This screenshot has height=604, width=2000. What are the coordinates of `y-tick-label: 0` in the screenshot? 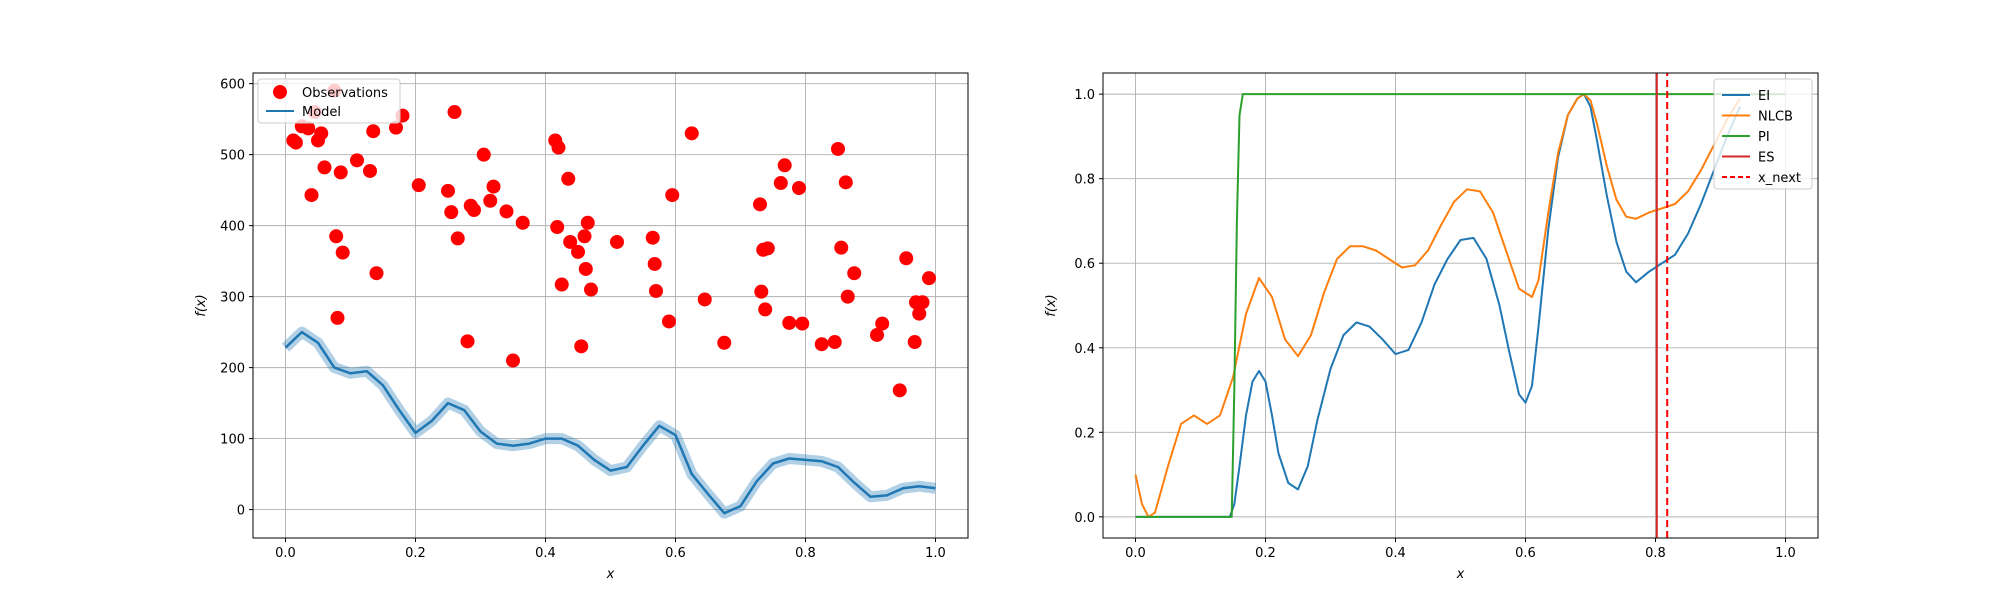 It's located at (241, 511).